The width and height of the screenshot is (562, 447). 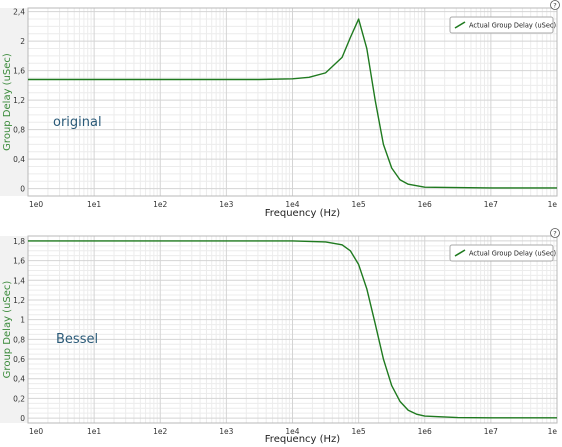 What do you see at coordinates (22, 41) in the screenshot?
I see `y-tick-label: 2` at bounding box center [22, 41].